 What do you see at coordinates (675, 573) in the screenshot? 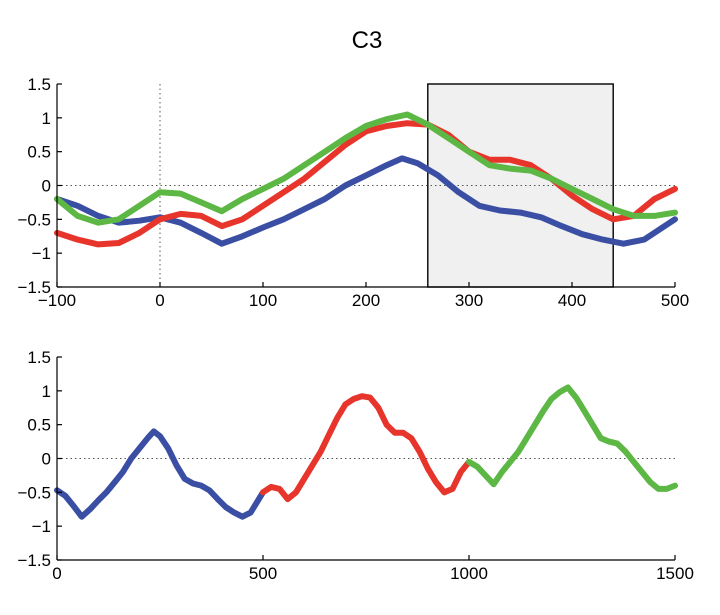
I see `bottom-x-tick-label: 1500` at bounding box center [675, 573].